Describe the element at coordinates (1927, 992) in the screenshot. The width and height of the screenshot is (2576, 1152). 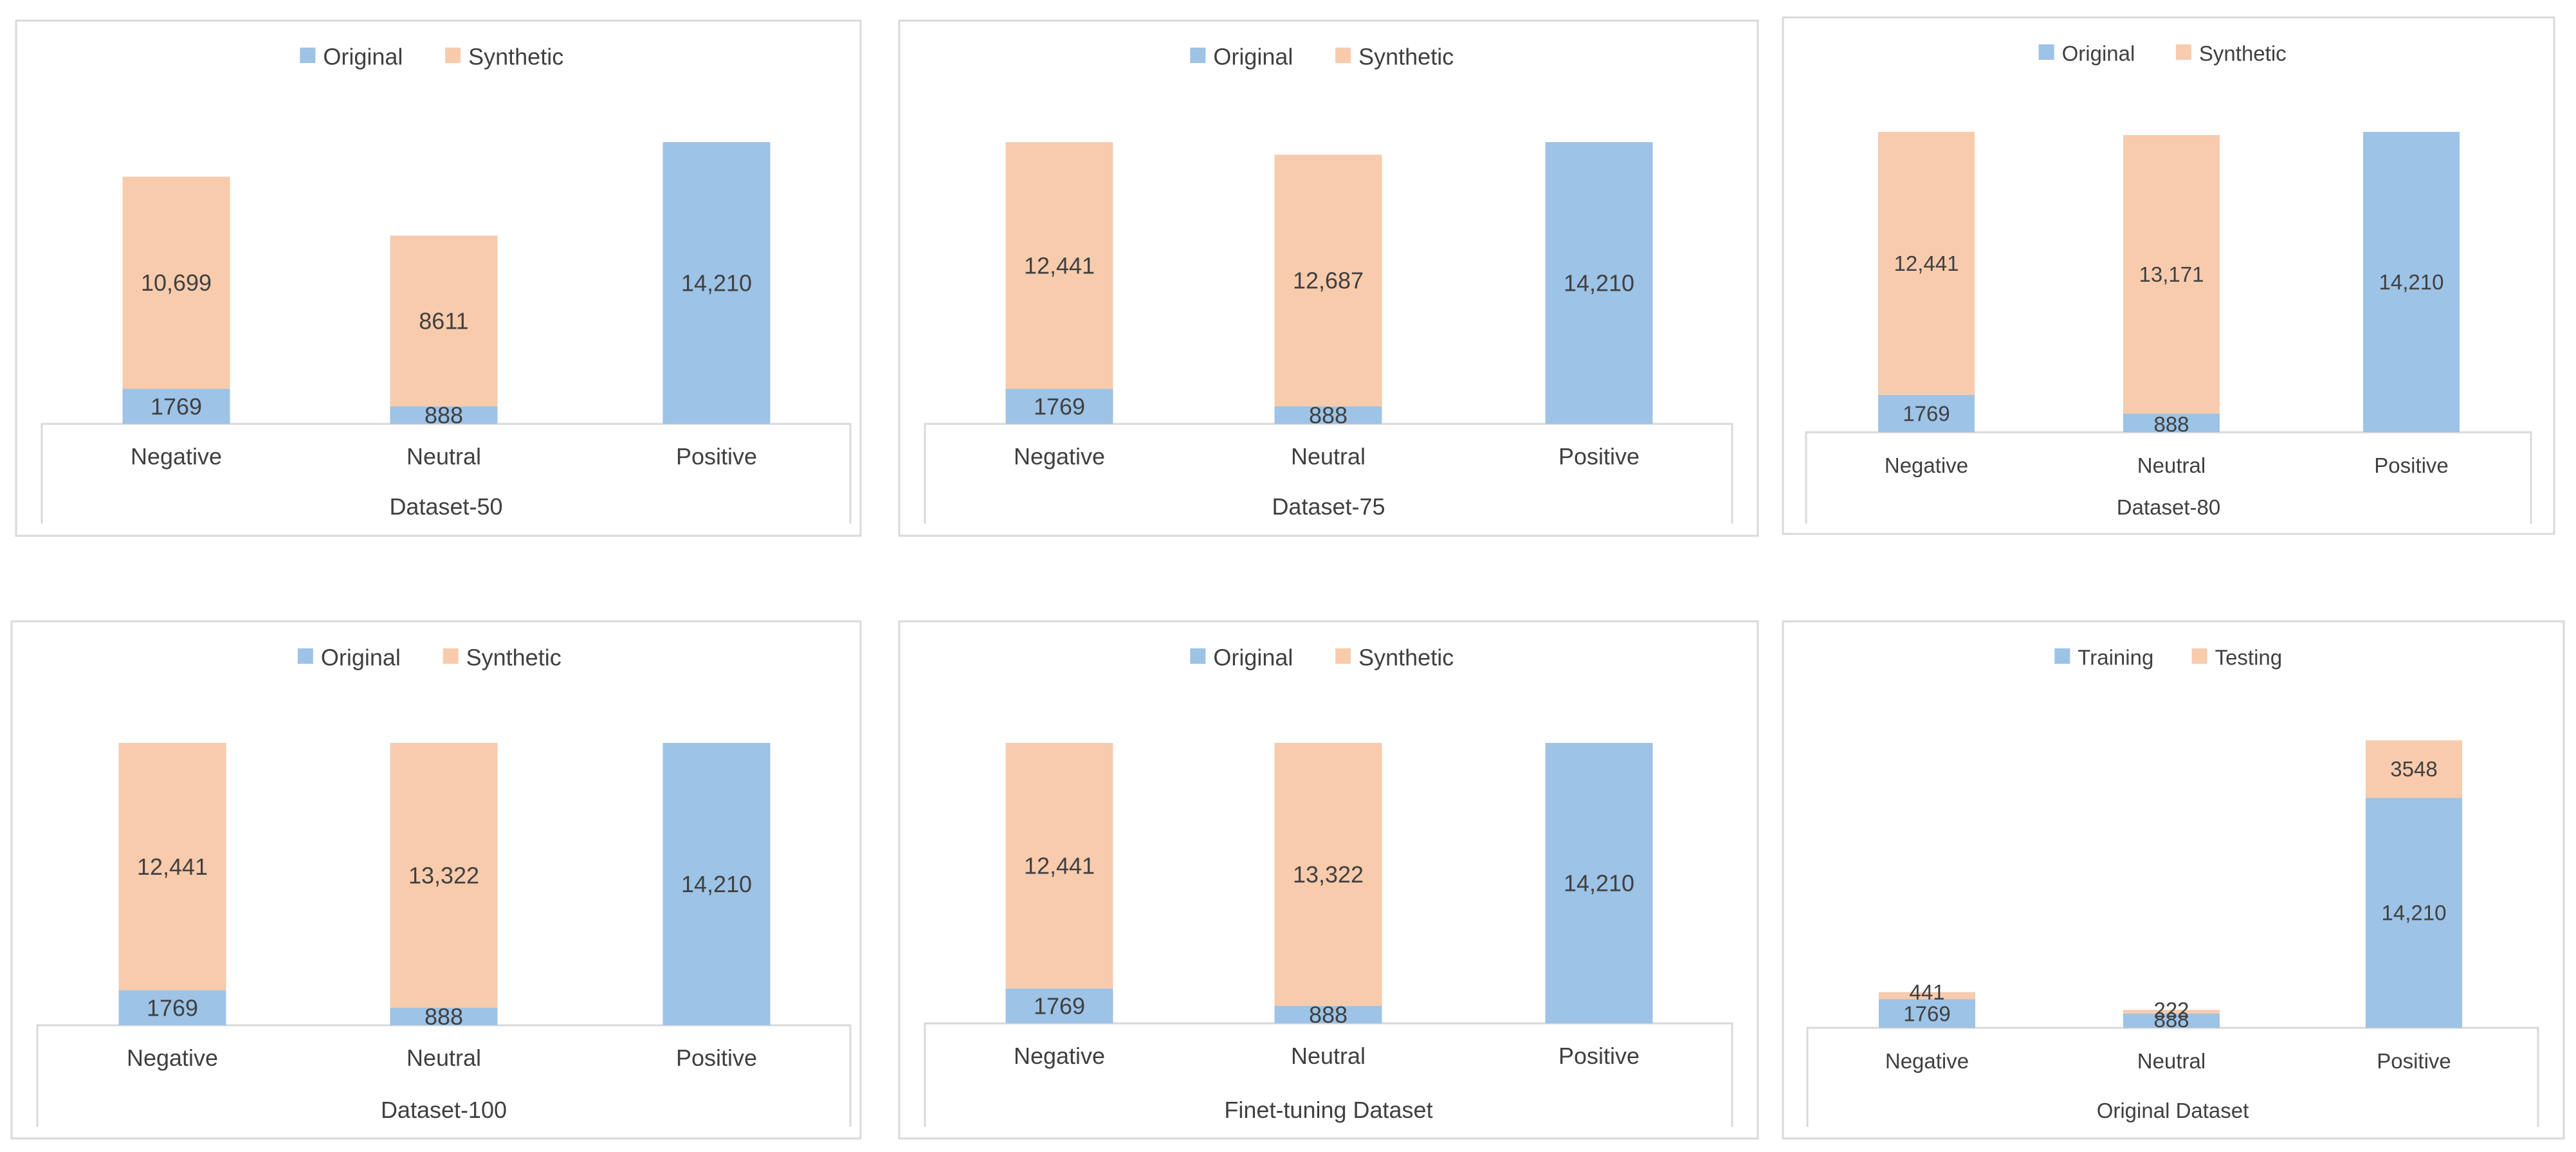
I see `data-label: 441` at that location.